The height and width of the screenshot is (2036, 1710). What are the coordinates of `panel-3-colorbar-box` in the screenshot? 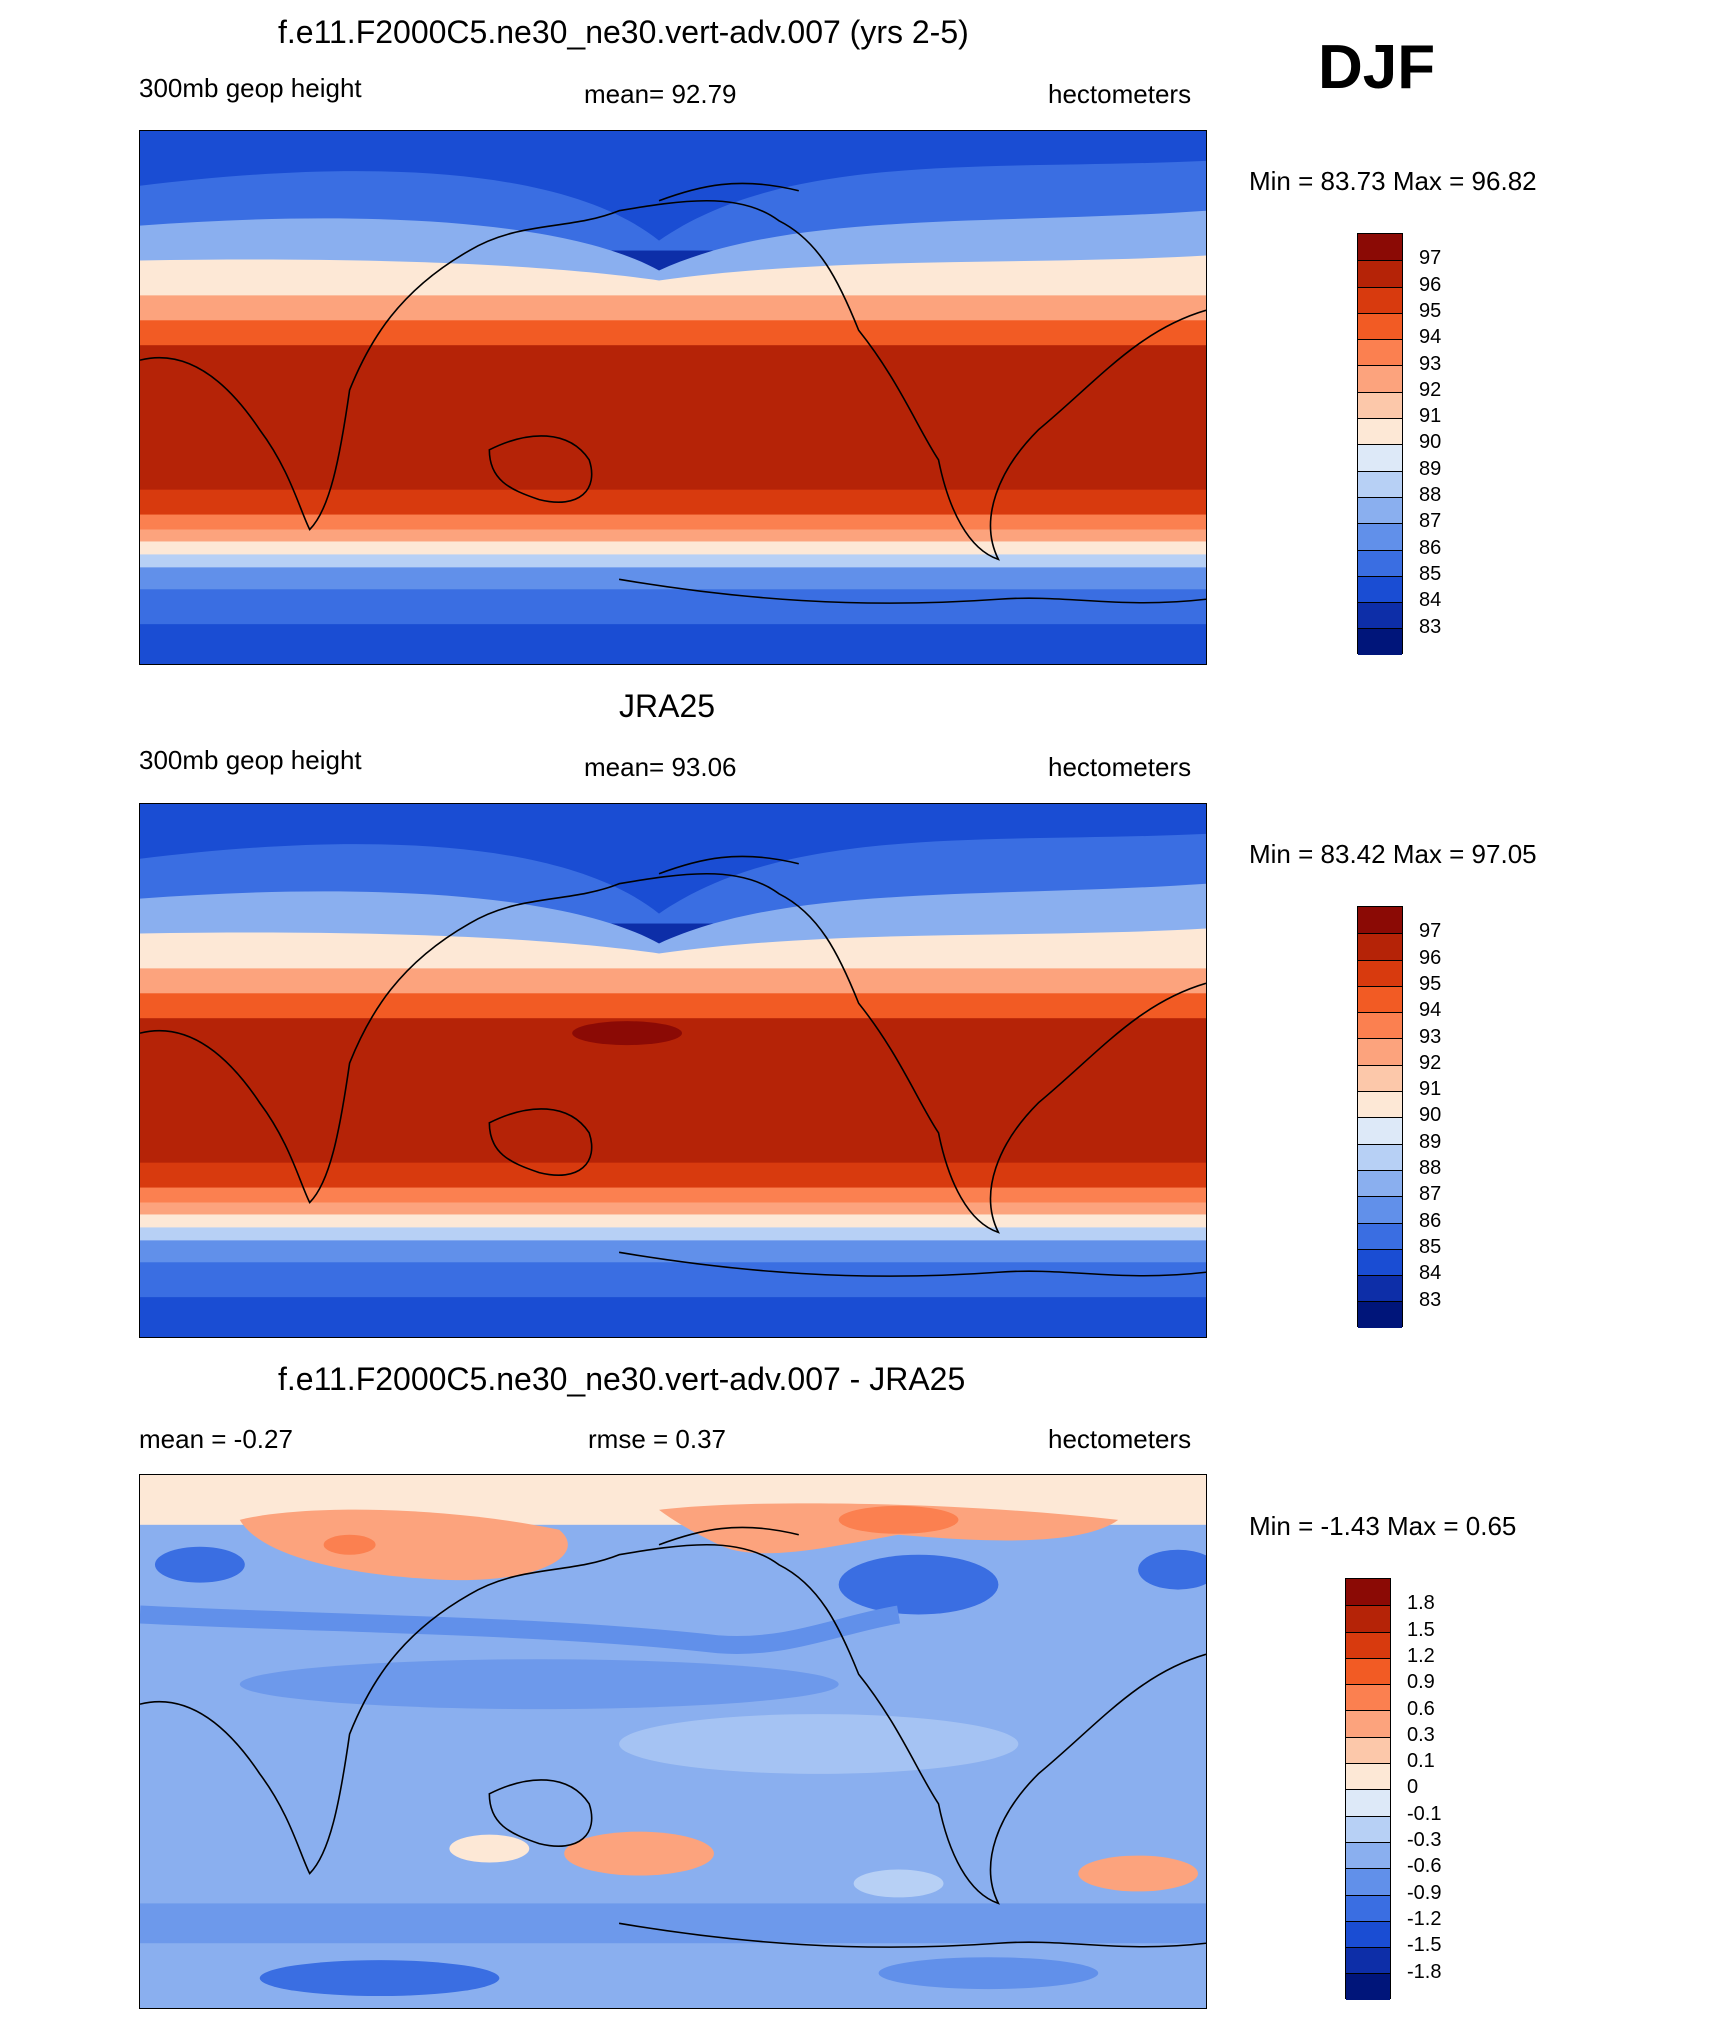 It's located at (1368, 1789).